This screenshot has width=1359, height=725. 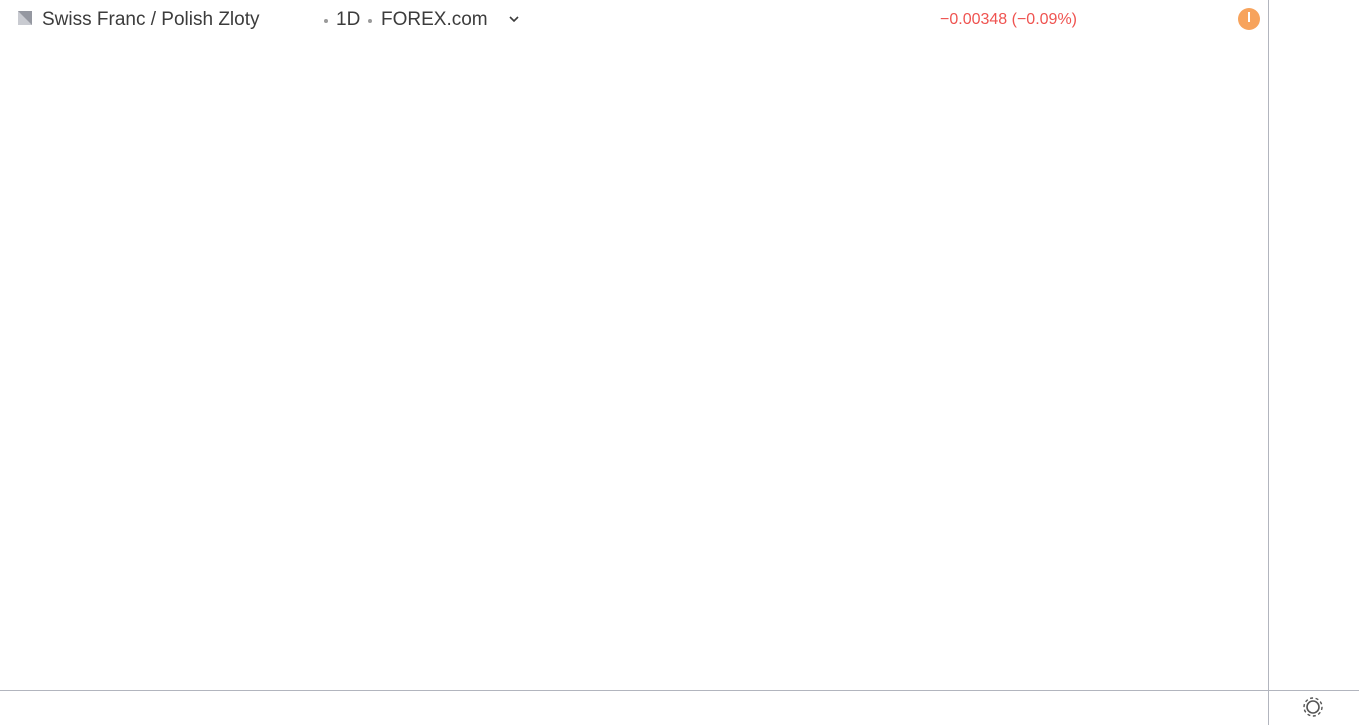 I want to click on change: −0.00348 (−0.09%), so click(x=1008, y=19).